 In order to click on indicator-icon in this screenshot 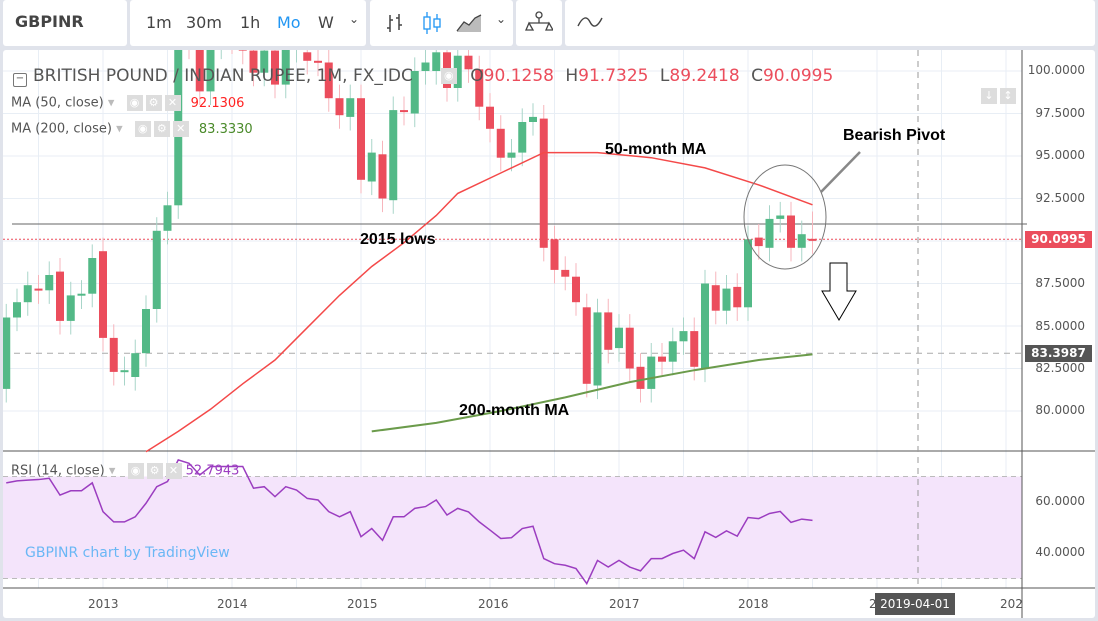, I will do `click(590, 22)`.